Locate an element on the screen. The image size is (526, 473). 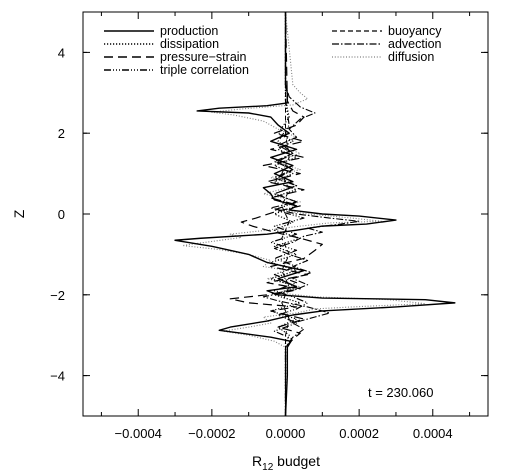
legend-label: pressure−strain is located at coordinates (203, 57).